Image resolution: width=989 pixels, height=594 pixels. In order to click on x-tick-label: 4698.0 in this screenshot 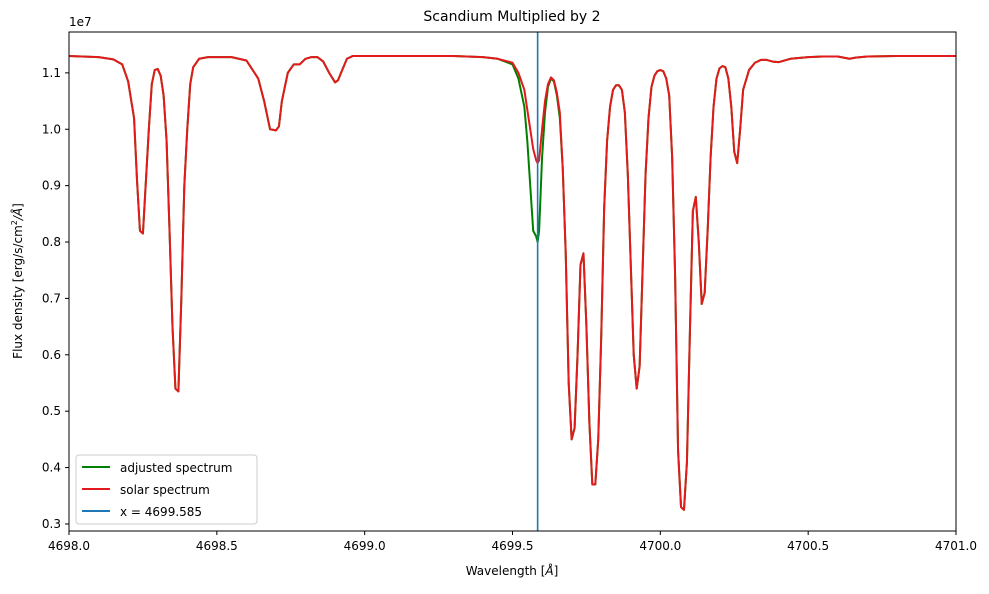, I will do `click(69, 546)`.